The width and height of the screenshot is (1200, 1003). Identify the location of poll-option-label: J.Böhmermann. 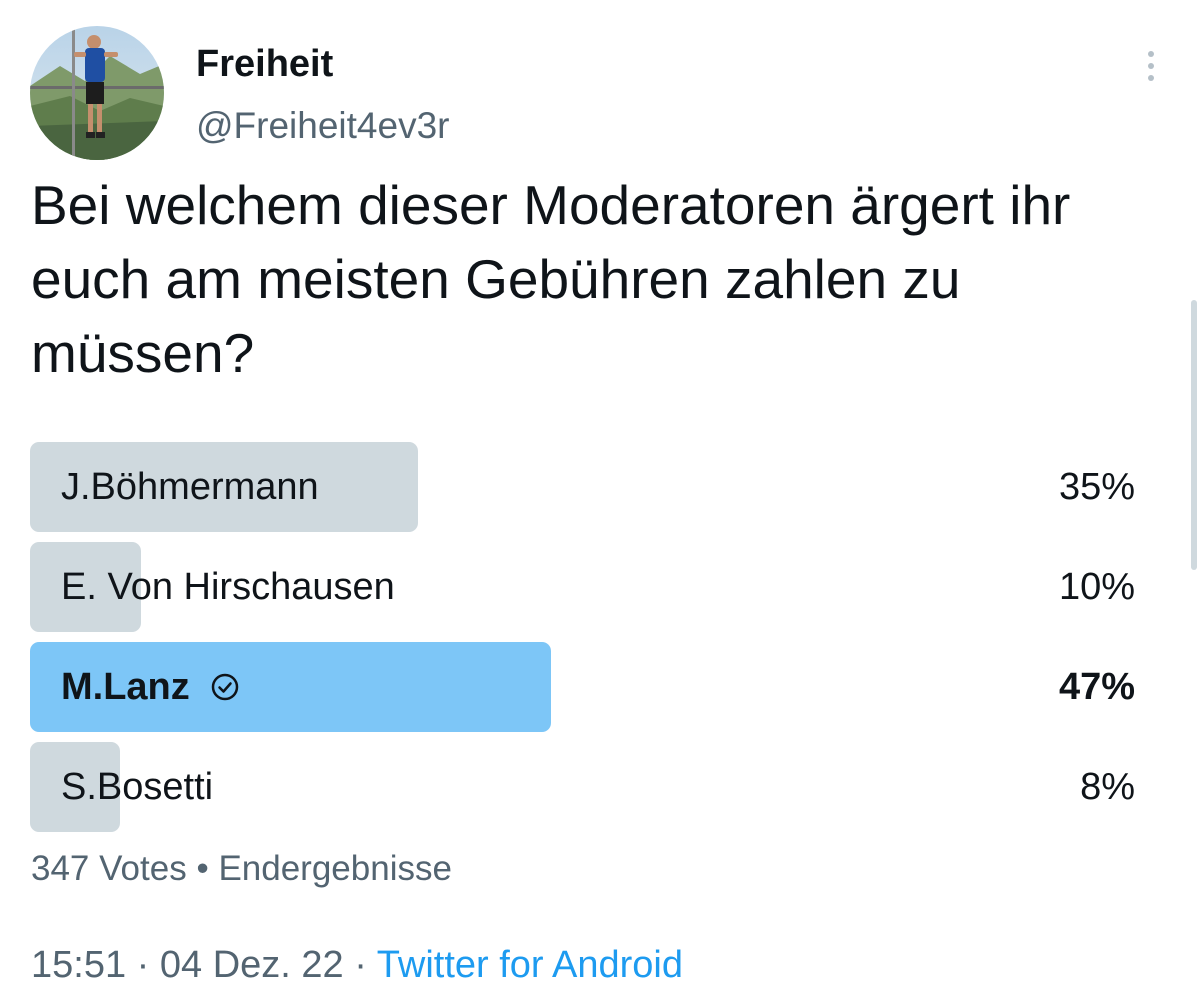
(190, 487).